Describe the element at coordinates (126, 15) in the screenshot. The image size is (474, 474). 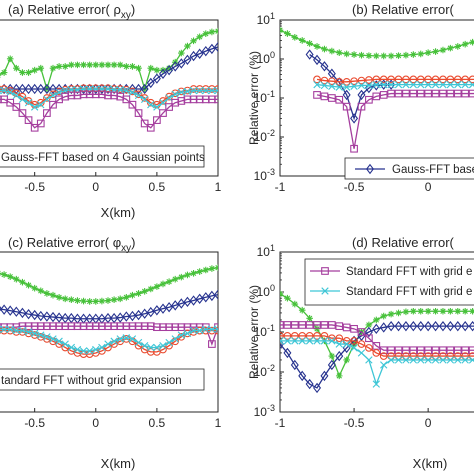
I see `panel-title-subscript: xy` at that location.